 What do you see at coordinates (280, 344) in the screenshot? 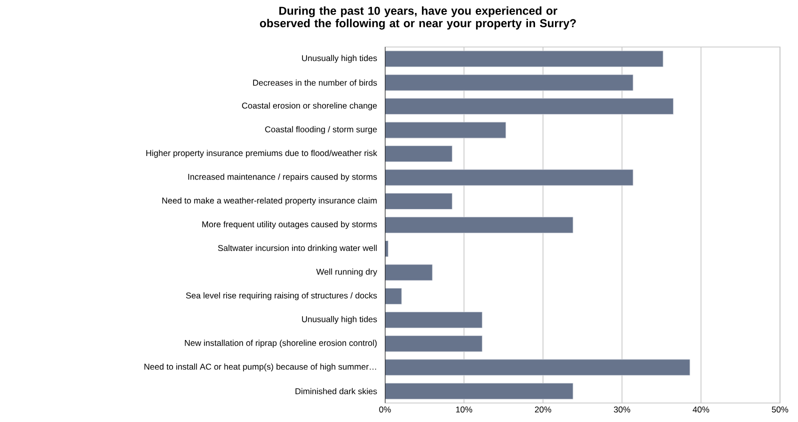
I see `y-tick-label: New installation of riprap (shoreline erosion control)` at bounding box center [280, 344].